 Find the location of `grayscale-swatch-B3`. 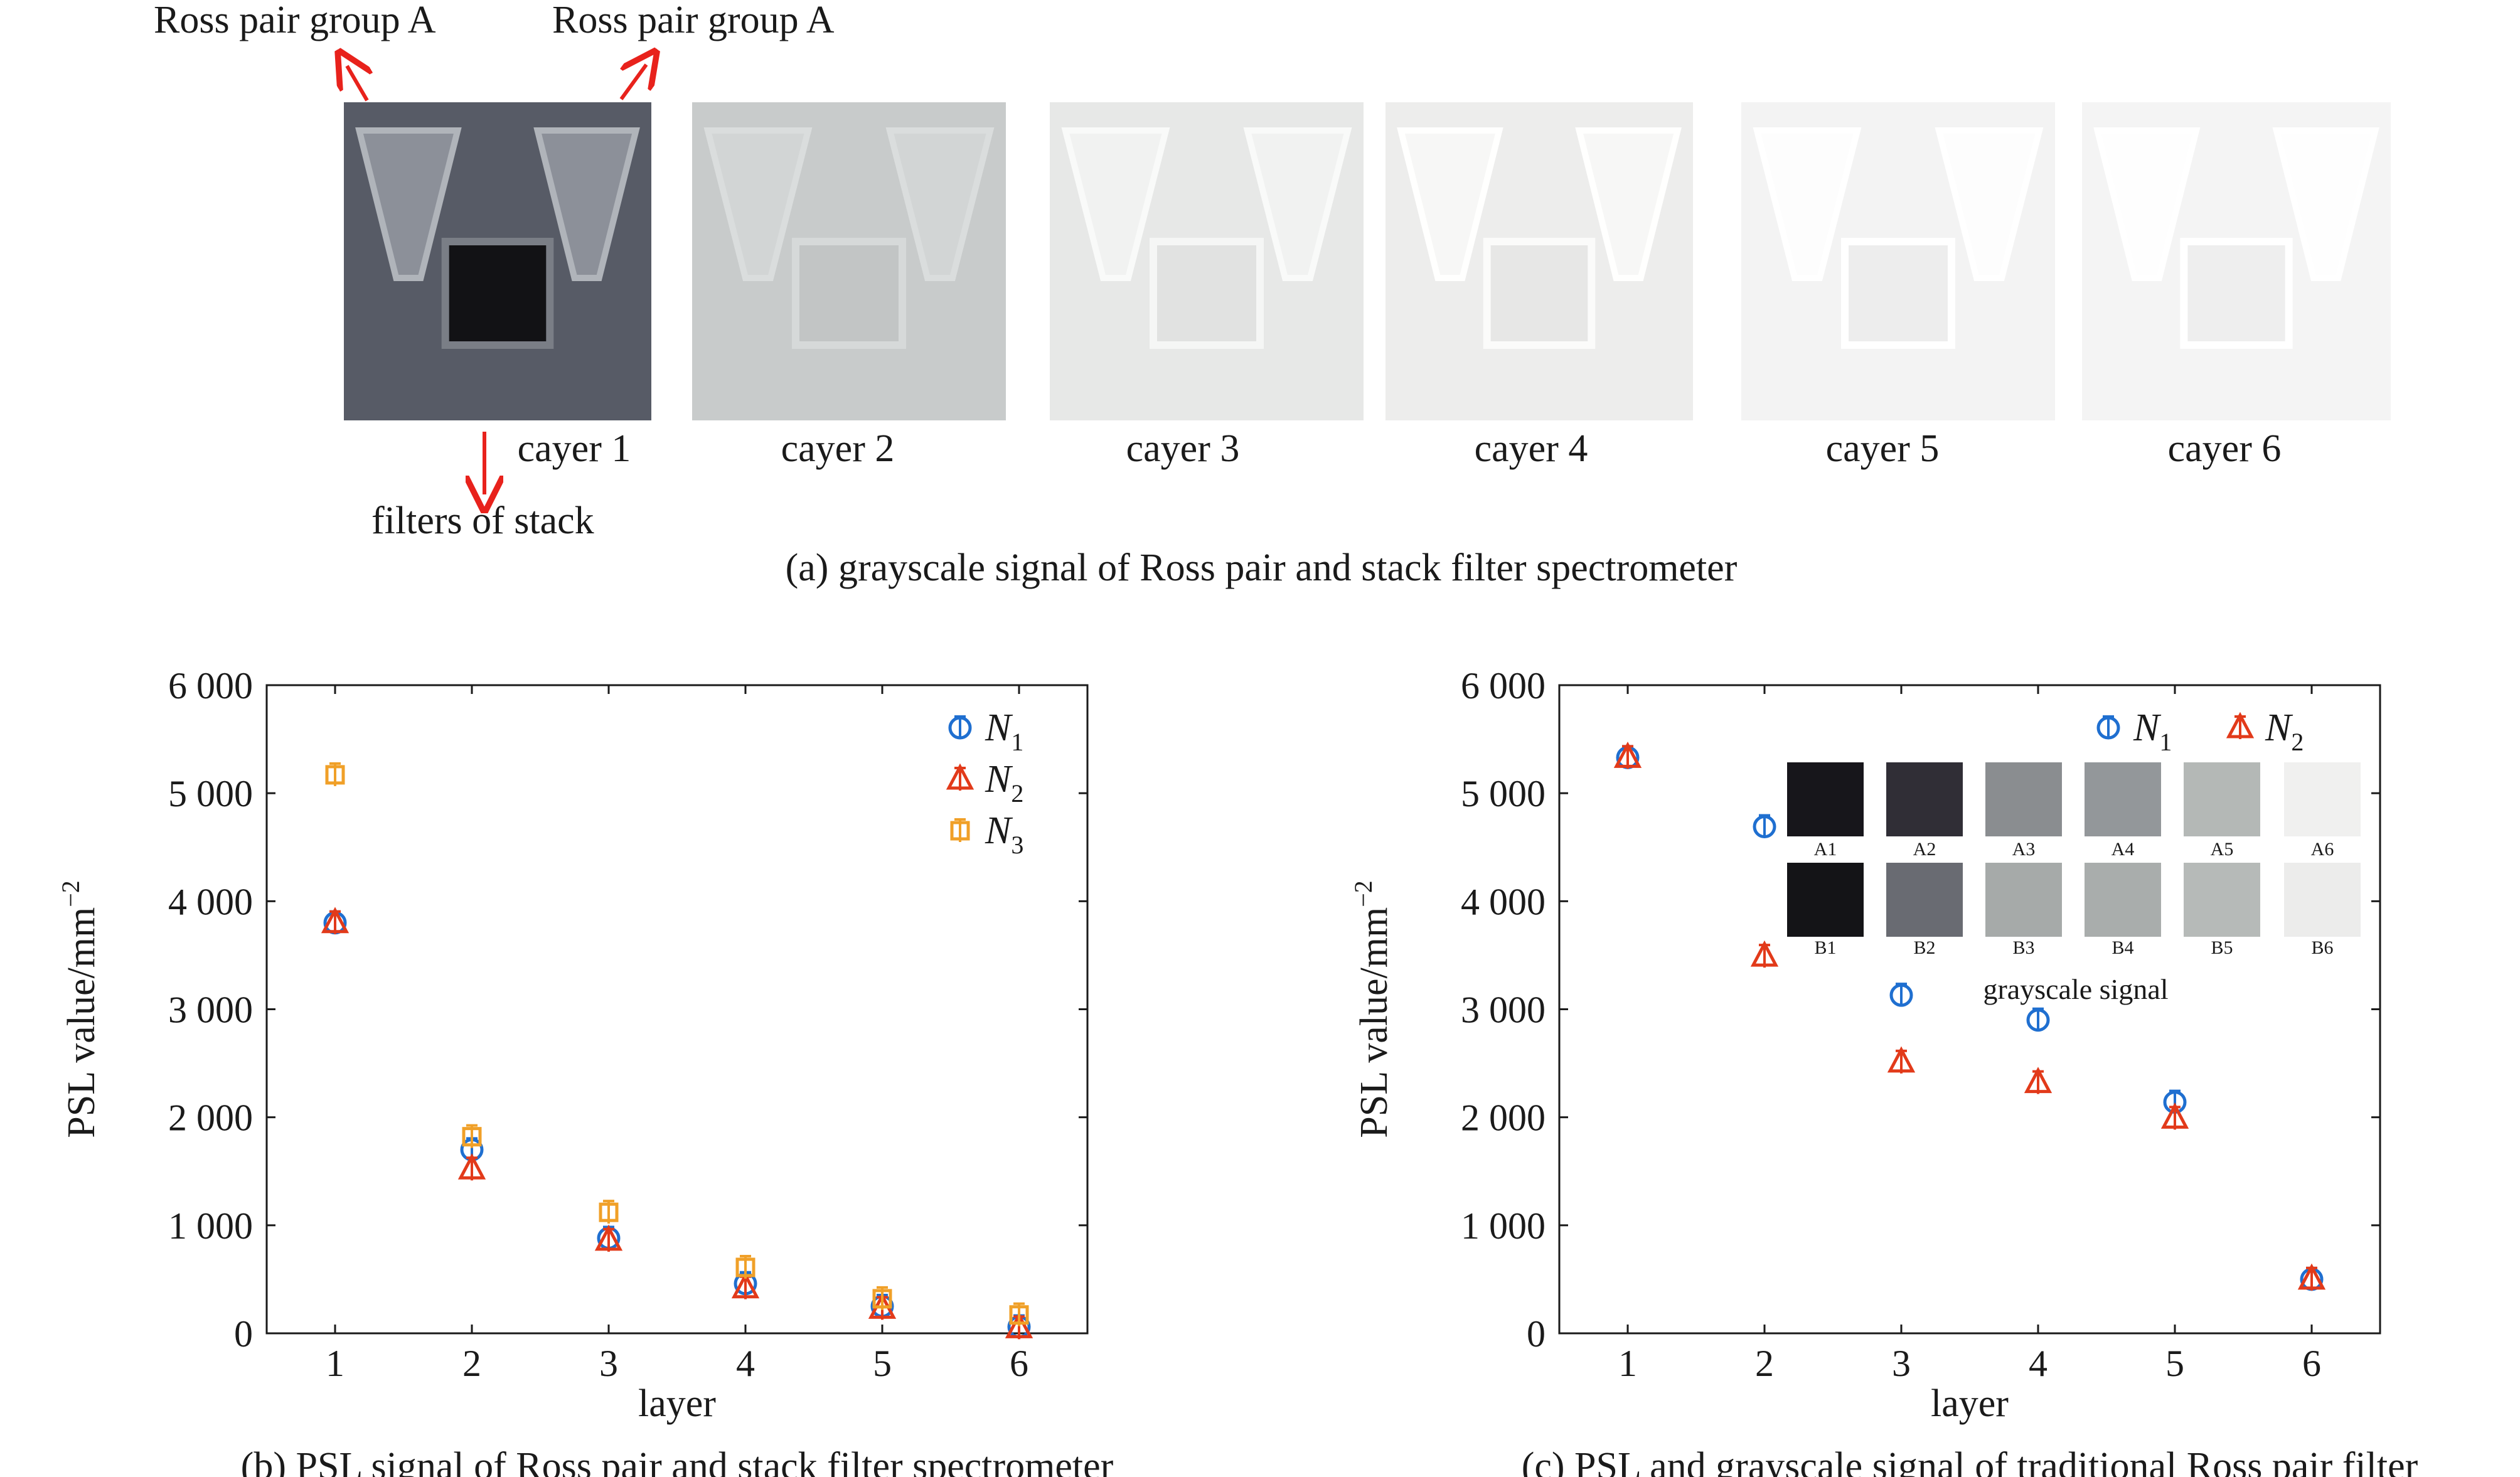

grayscale-swatch-B3 is located at coordinates (2023, 900).